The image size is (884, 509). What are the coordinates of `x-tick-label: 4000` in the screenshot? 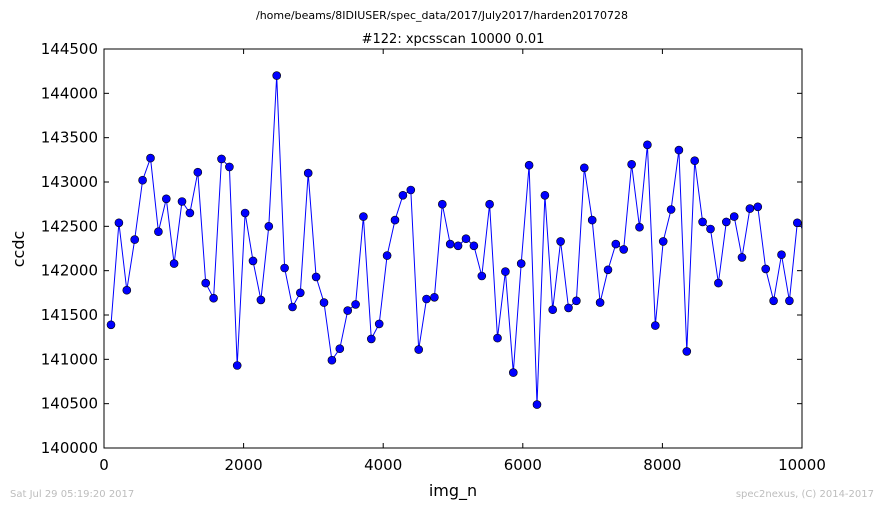 It's located at (383, 465).